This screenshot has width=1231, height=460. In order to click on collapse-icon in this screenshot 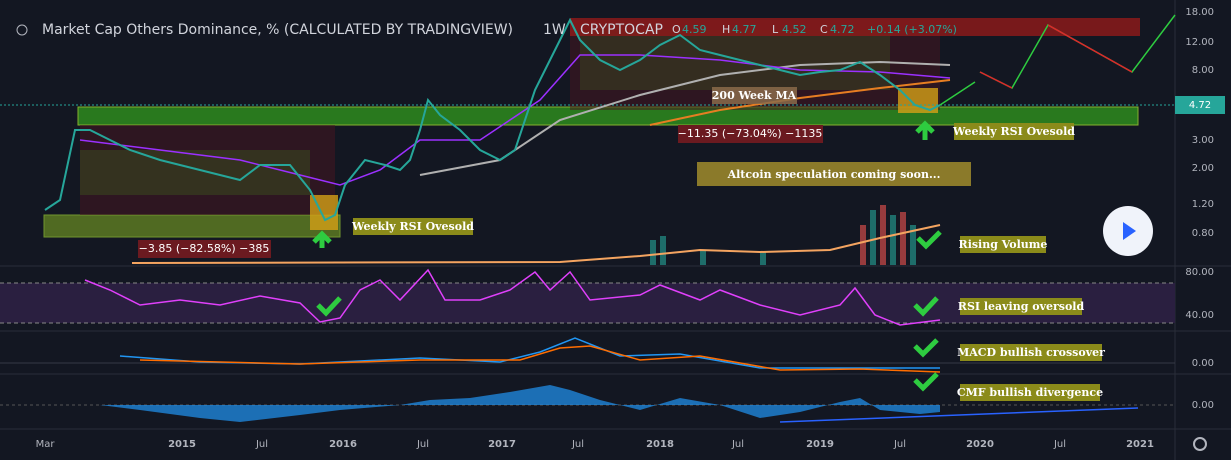, I will do `click(22, 30)`.